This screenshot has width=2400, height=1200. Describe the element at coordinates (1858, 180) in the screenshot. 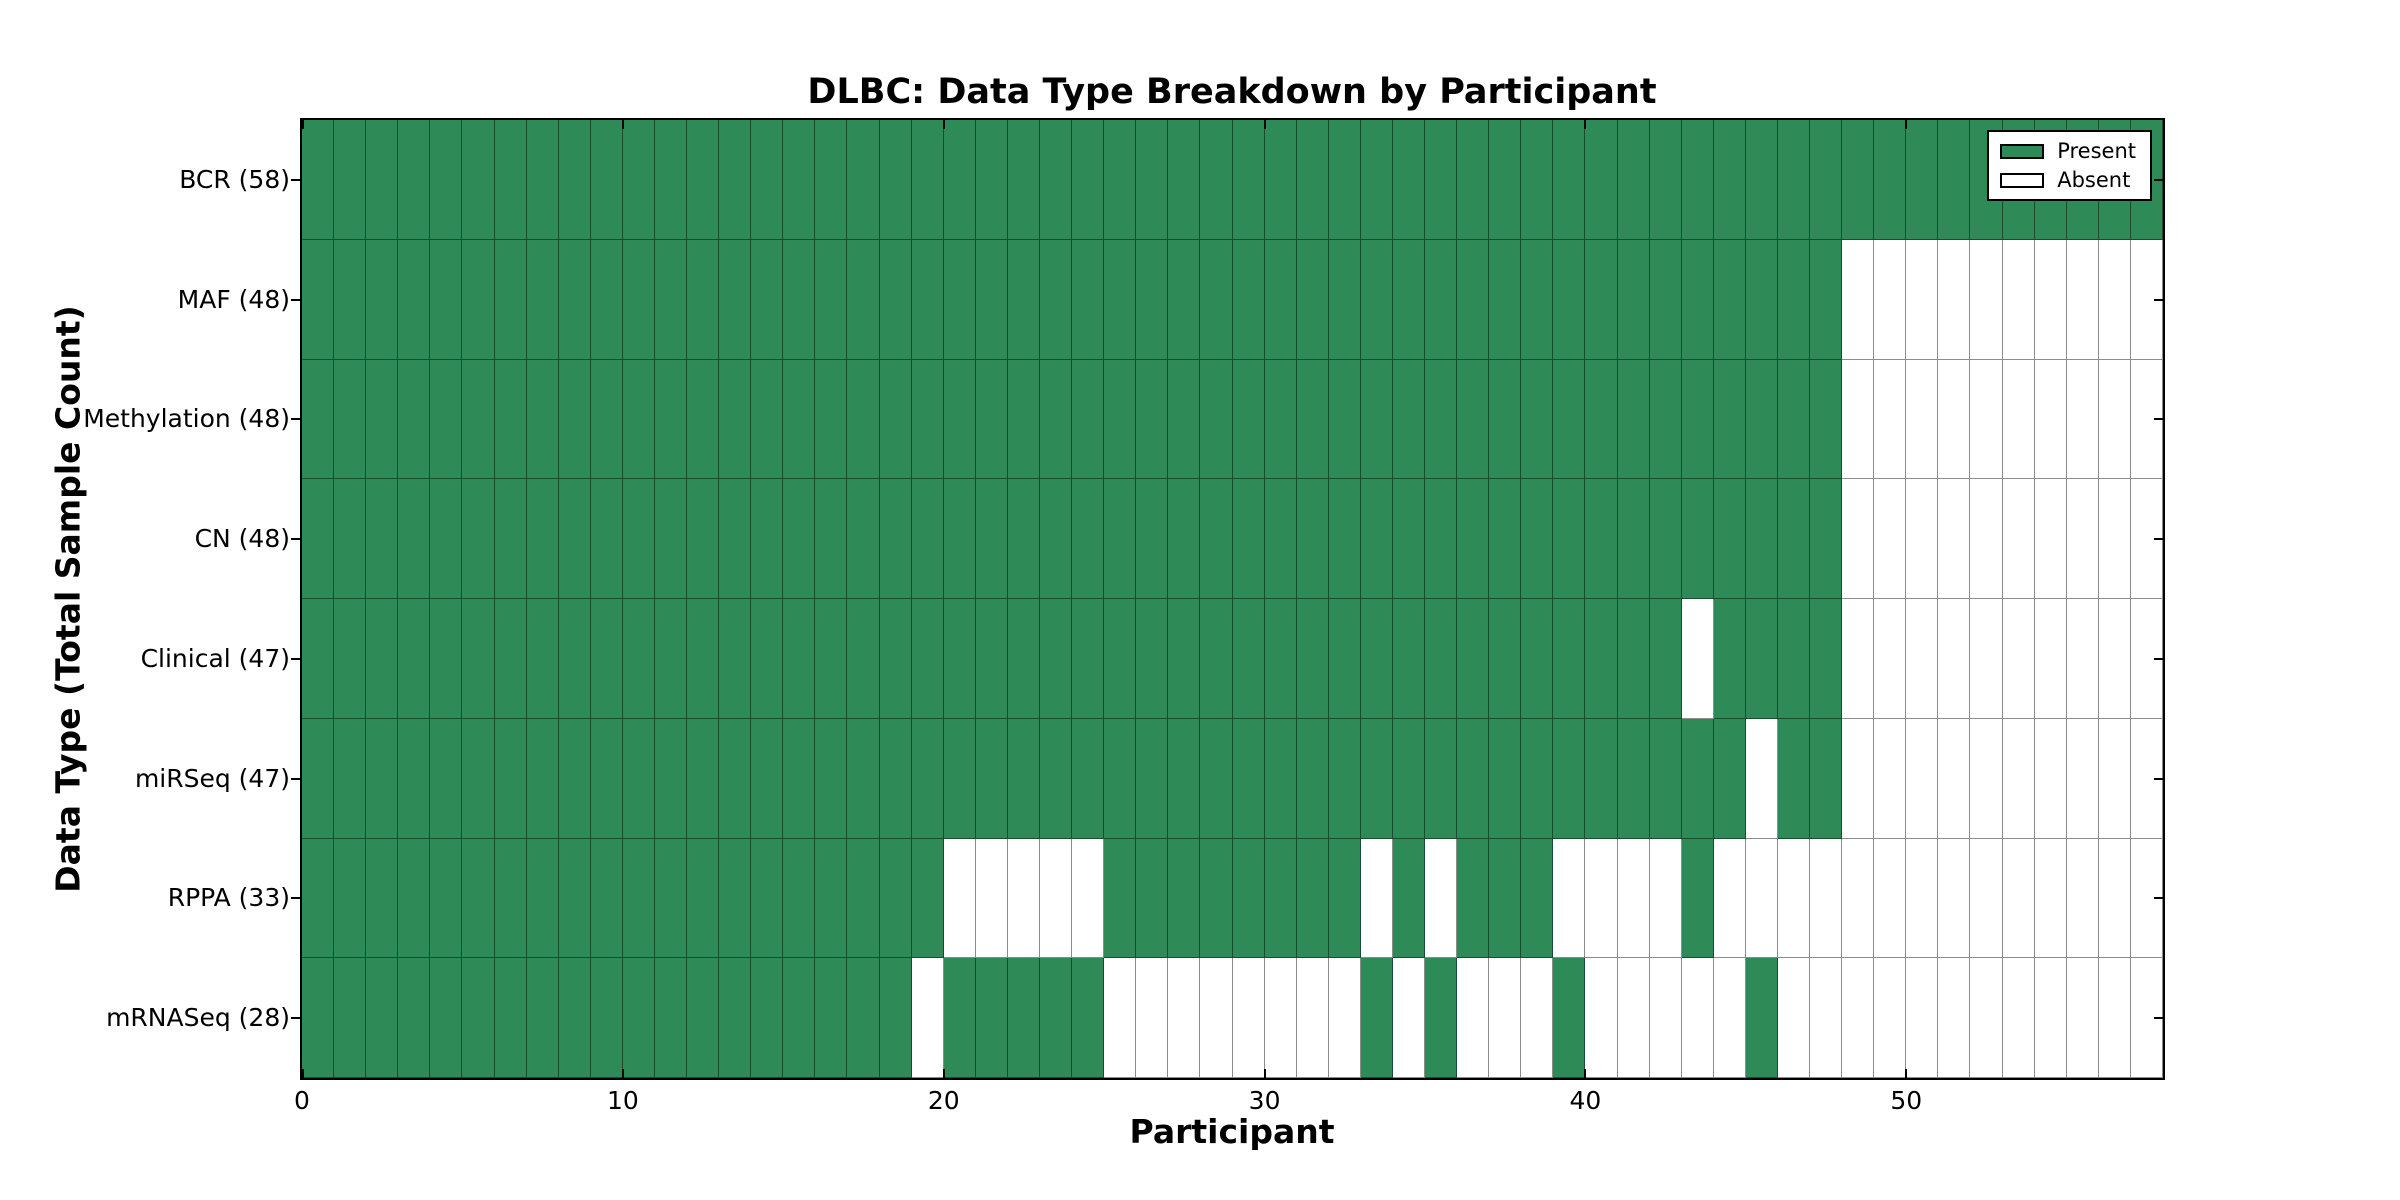

I see `cell-BCR-p48-present` at that location.